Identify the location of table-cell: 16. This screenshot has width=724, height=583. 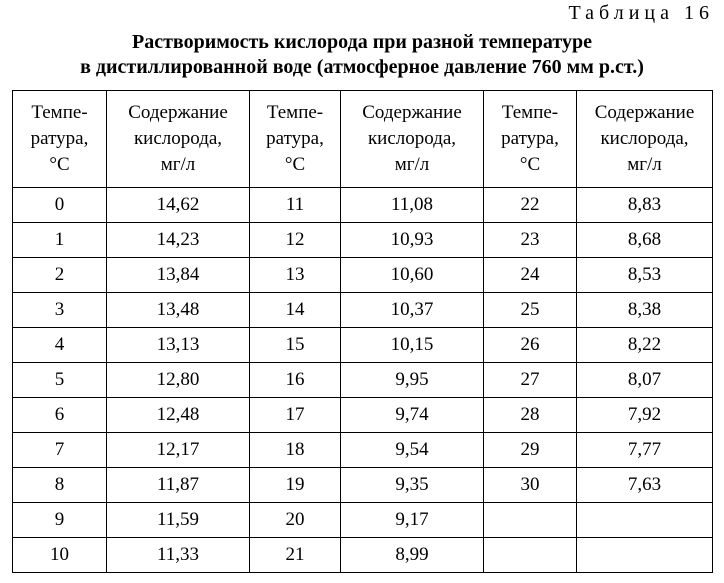
(295, 380).